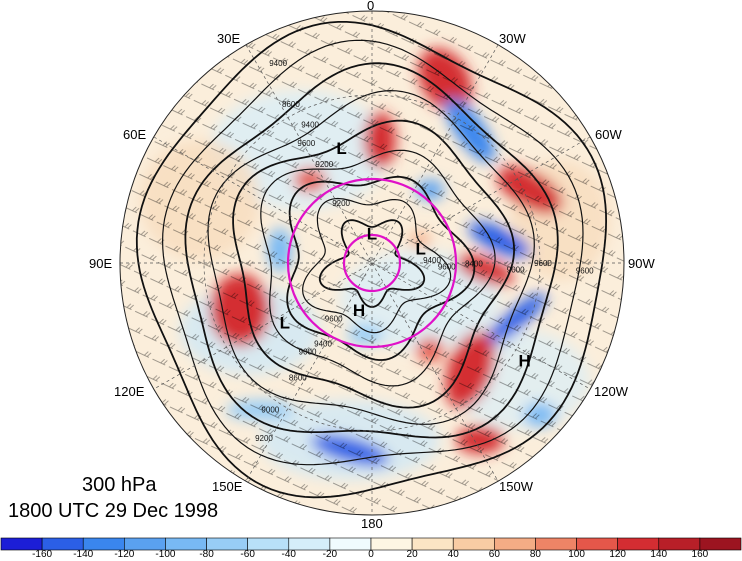 The height and width of the screenshot is (561, 742). Describe the element at coordinates (474, 263) in the screenshot. I see `contour-label: 8400` at that location.